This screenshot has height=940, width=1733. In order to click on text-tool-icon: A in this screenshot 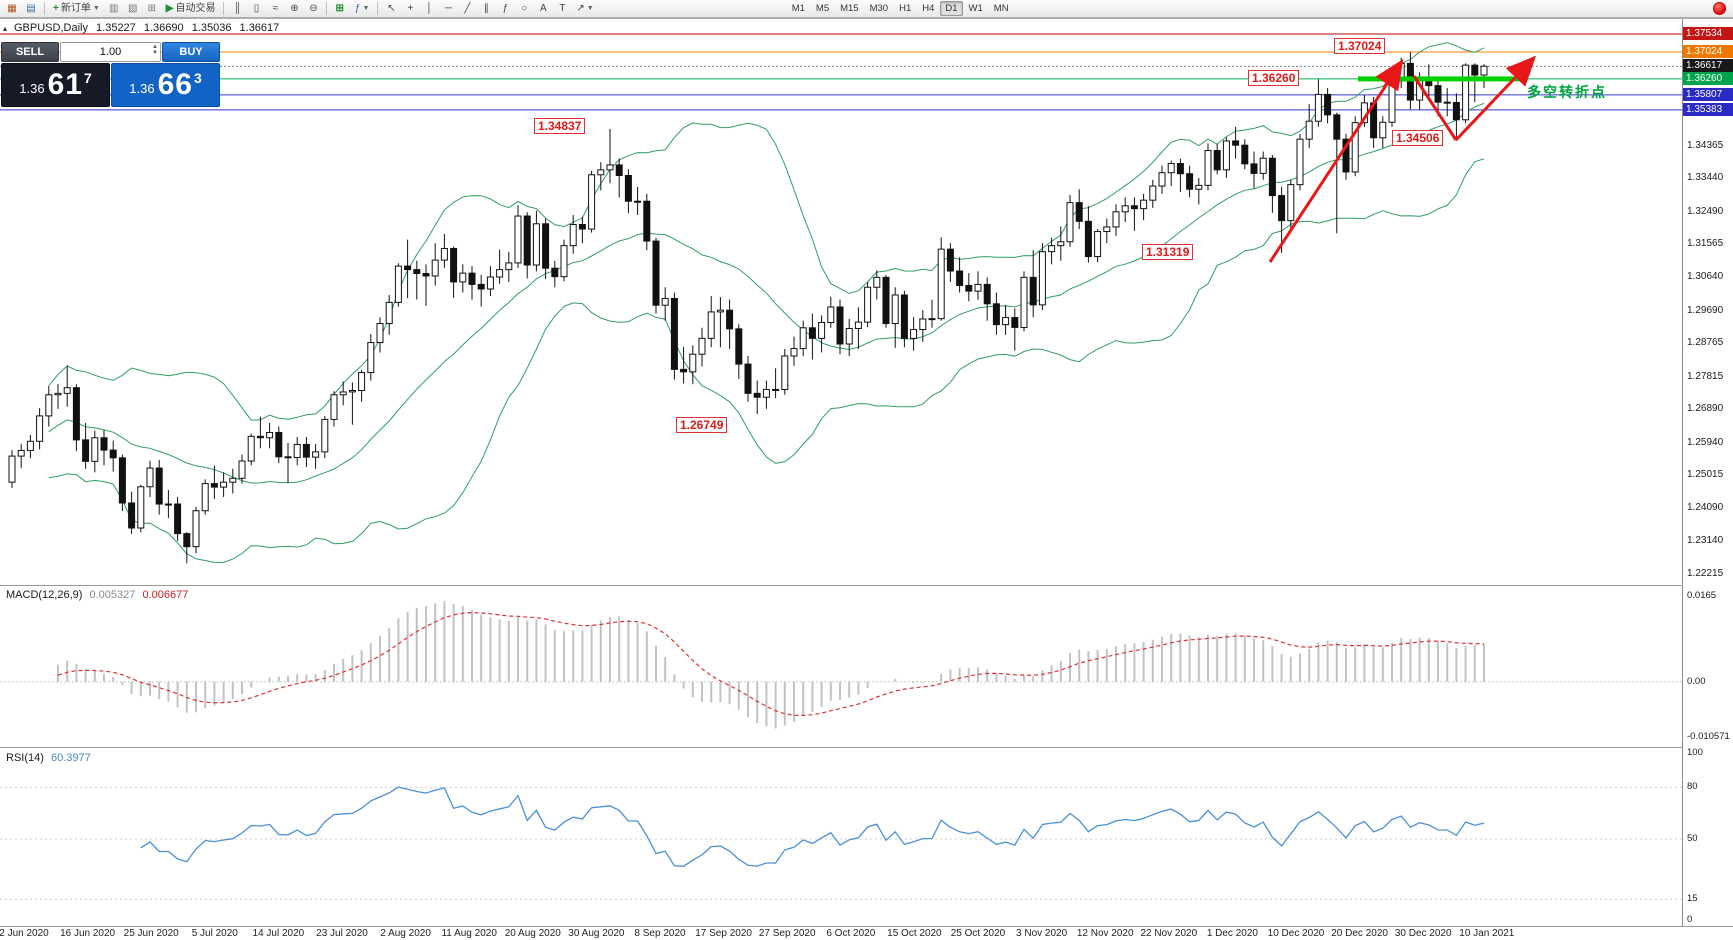, I will do `click(543, 9)`.